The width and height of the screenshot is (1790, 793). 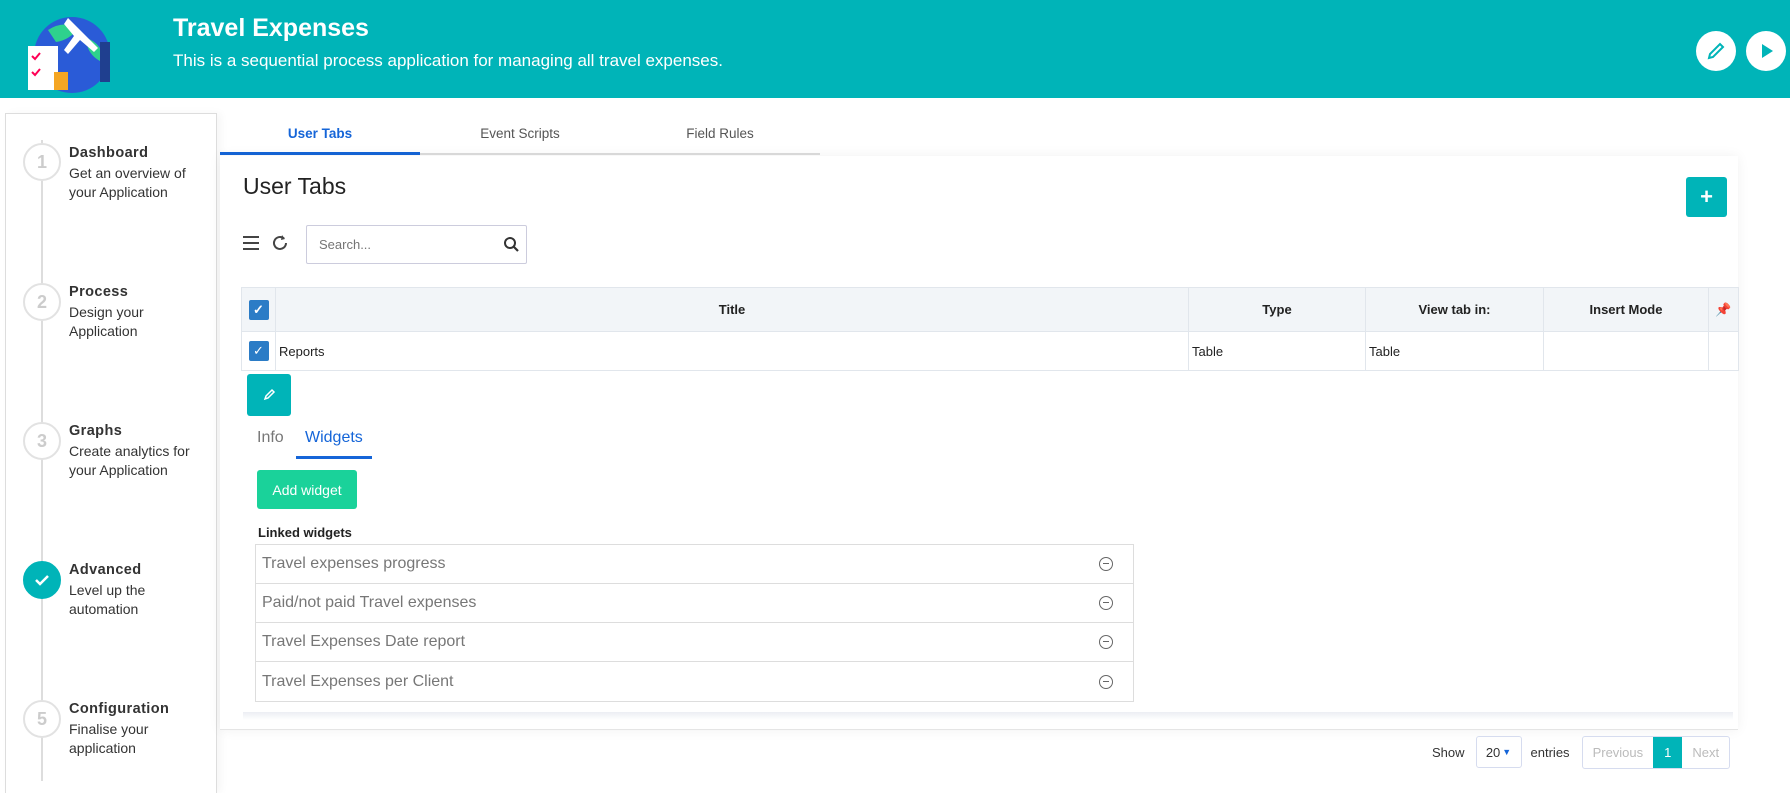 What do you see at coordinates (416, 244) in the screenshot?
I see `search-input` at bounding box center [416, 244].